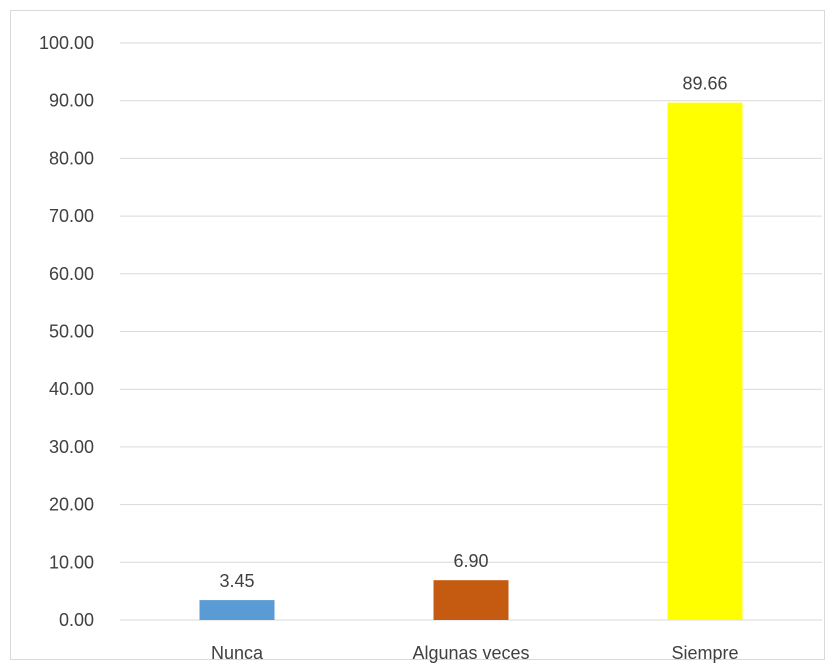 The height and width of the screenshot is (672, 837). What do you see at coordinates (704, 84) in the screenshot?
I see `data-label: 89.66` at bounding box center [704, 84].